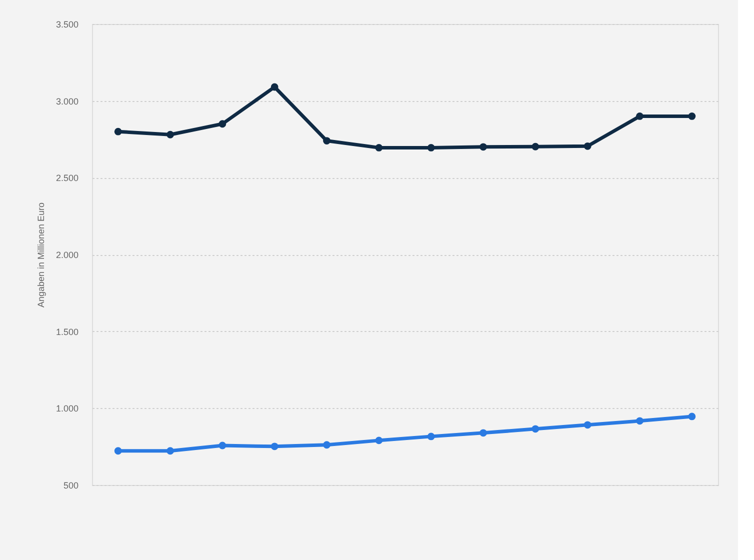 The height and width of the screenshot is (560, 754). What do you see at coordinates (70, 485) in the screenshot?
I see `y-tick-label: 500` at bounding box center [70, 485].